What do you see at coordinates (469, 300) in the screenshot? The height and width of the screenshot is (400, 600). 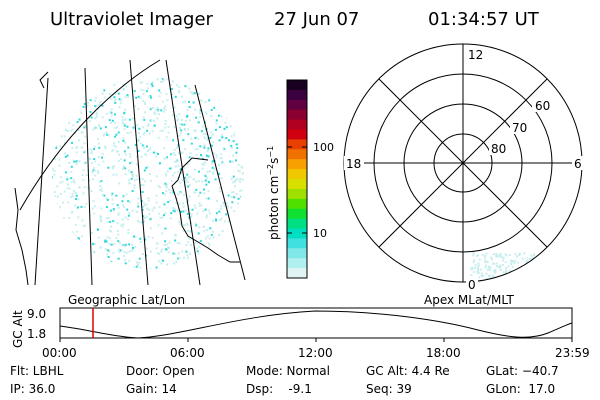 I see `apex-mlat-mlt-label: Apex MLat/MLT` at bounding box center [469, 300].